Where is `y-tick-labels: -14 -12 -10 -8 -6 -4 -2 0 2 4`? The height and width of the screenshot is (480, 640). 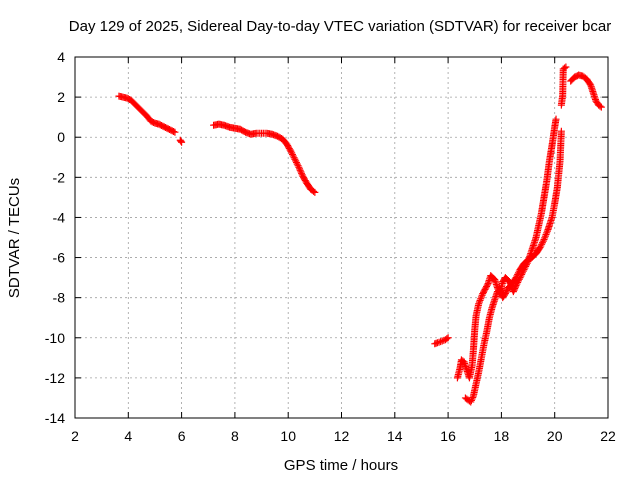 y-tick-labels: -14 -12 -10 -8 -6 -4 -2 0 2 4 is located at coordinates (55, 237).